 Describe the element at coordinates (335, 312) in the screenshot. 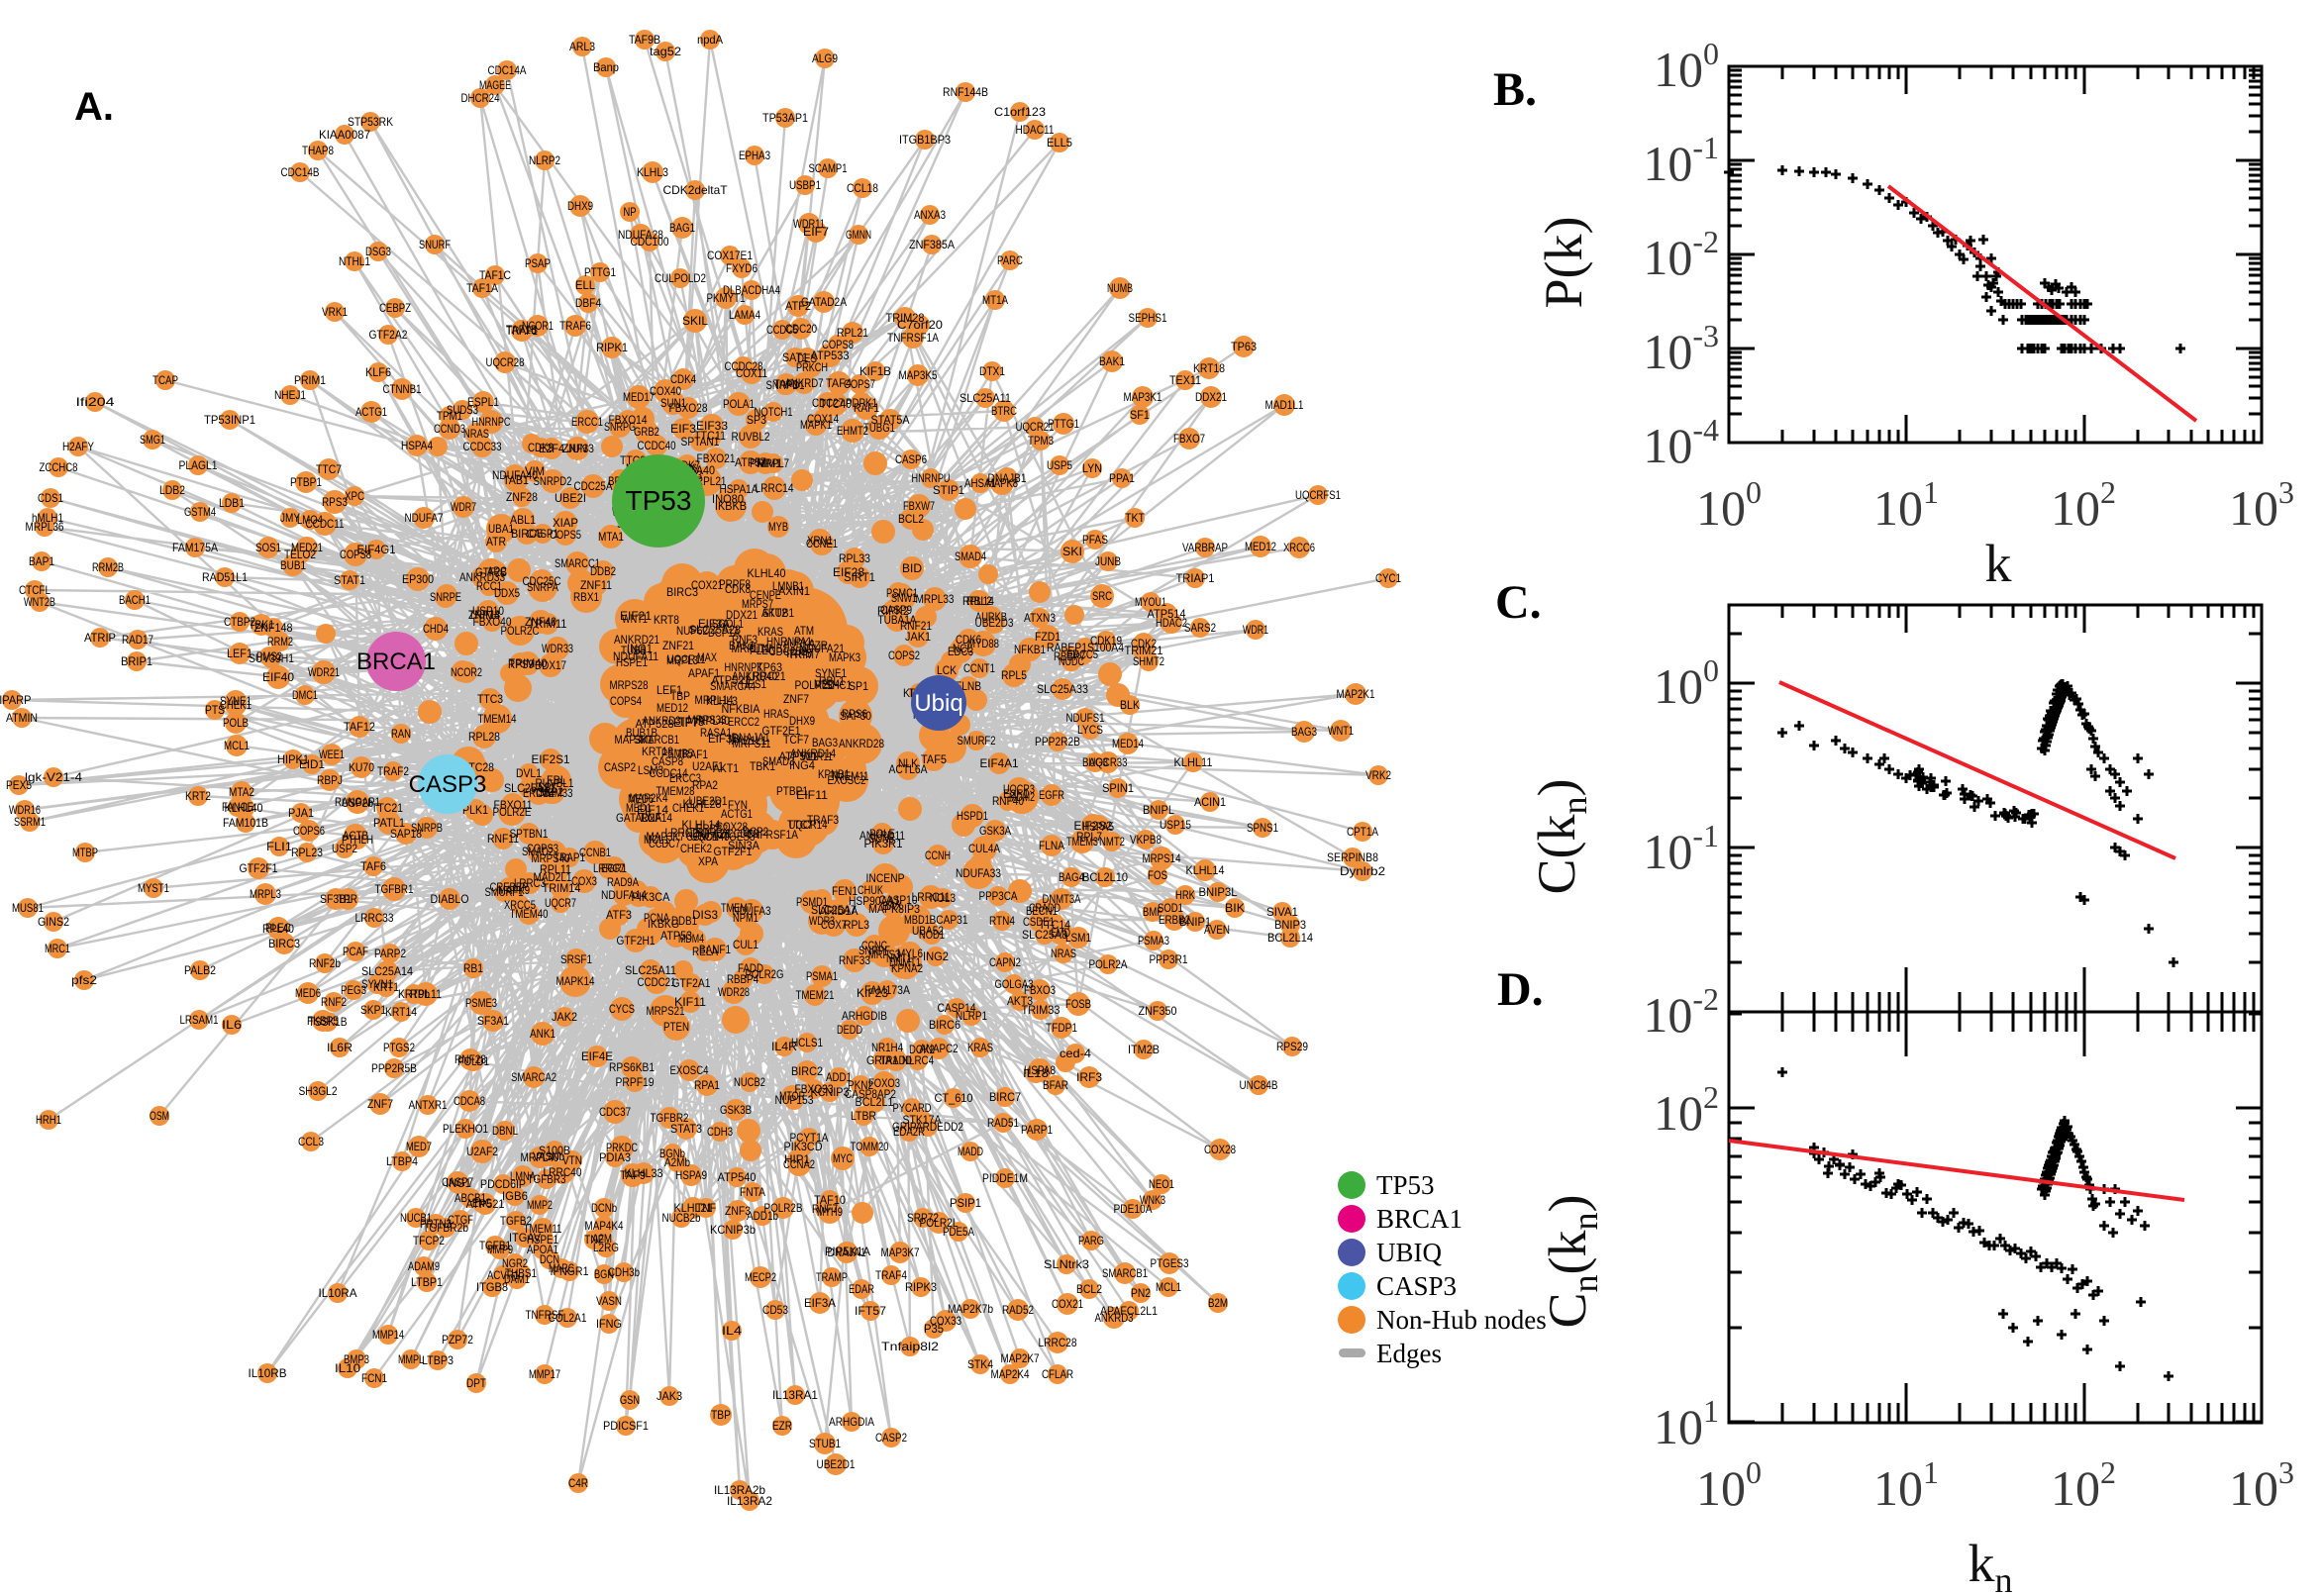

I see `svg-text: VRK1` at that location.